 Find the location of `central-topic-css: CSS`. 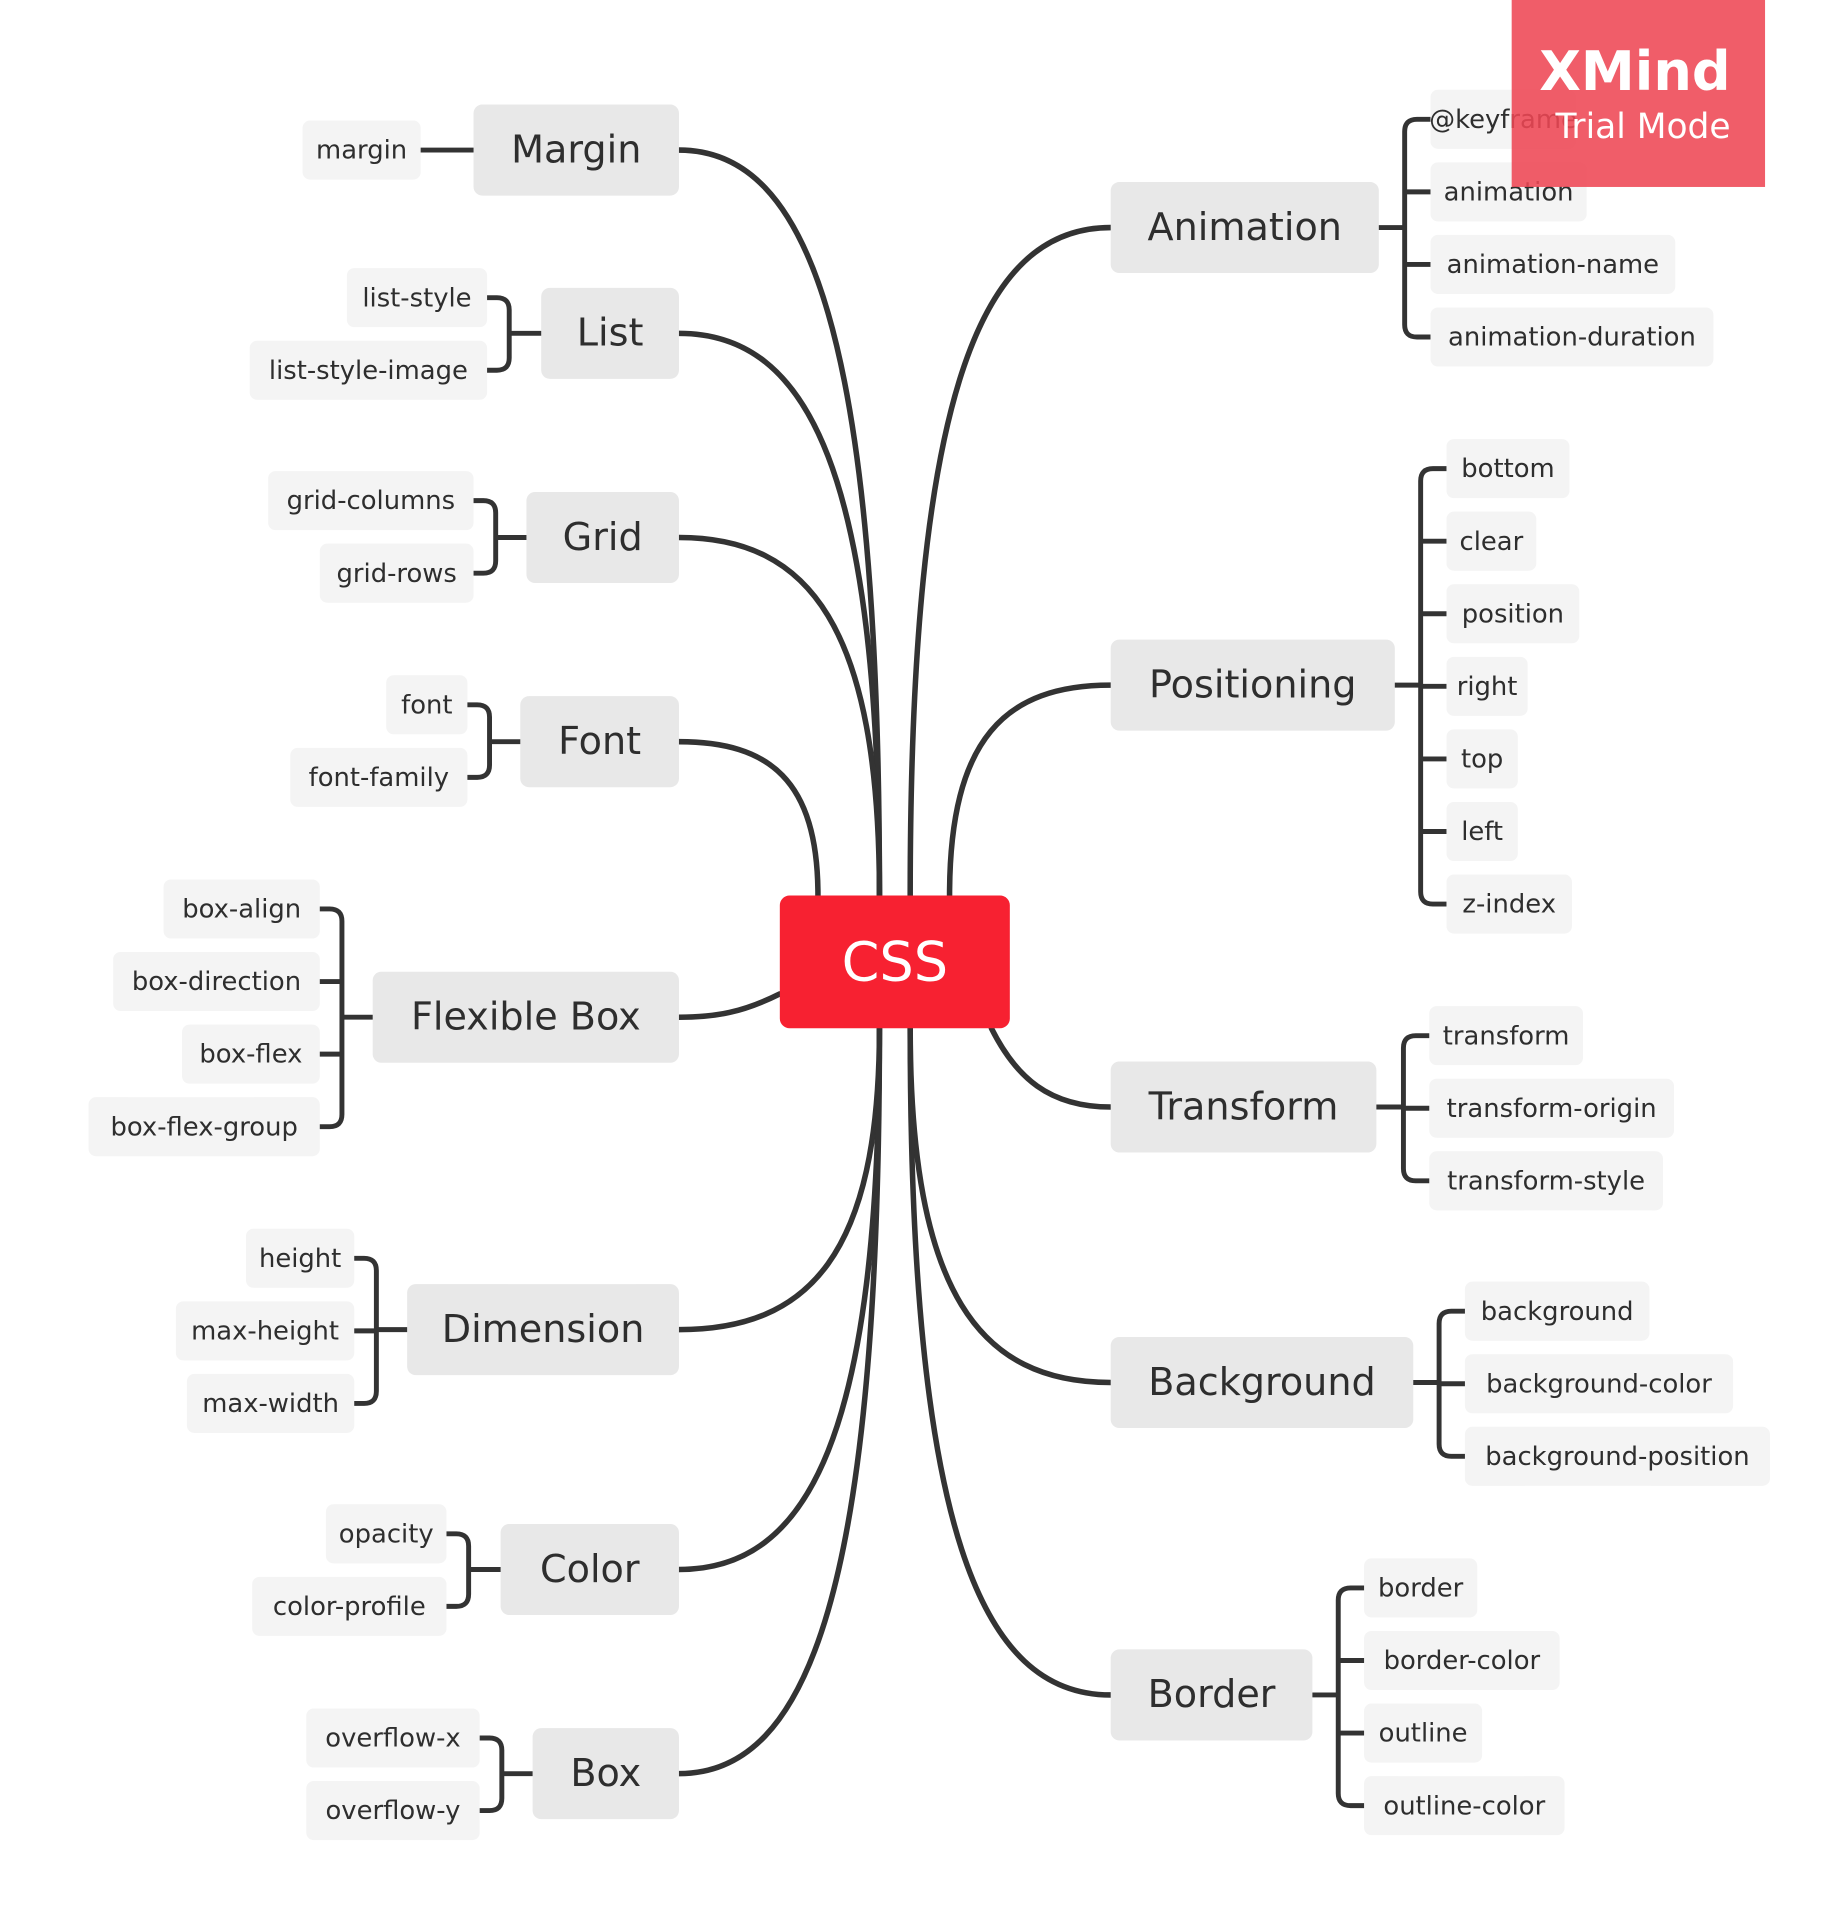

central-topic-css: CSS is located at coordinates (894, 962).